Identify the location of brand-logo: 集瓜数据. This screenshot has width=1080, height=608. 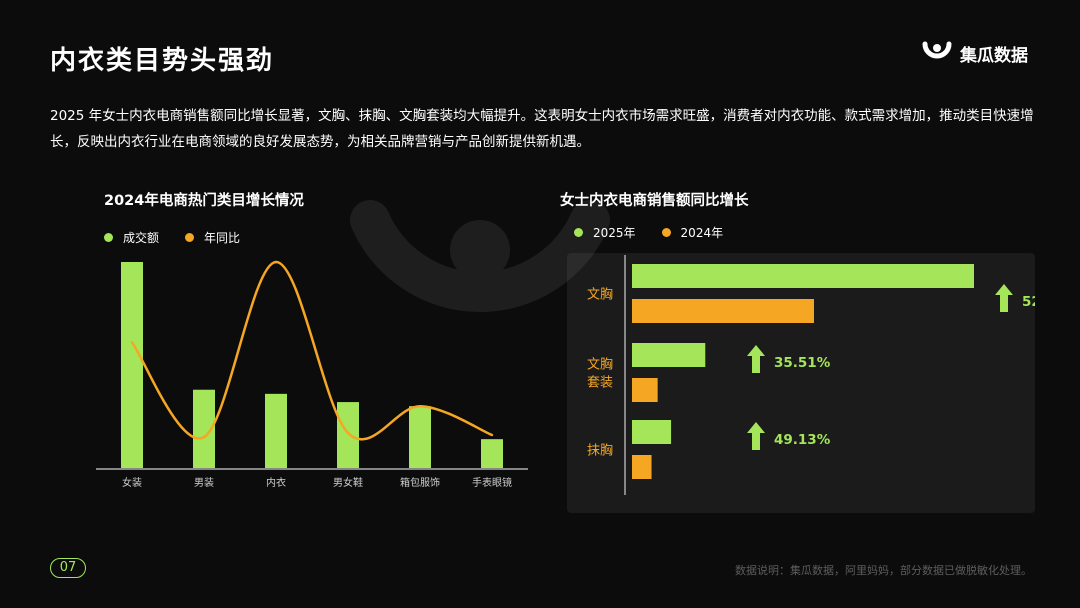
(975, 53).